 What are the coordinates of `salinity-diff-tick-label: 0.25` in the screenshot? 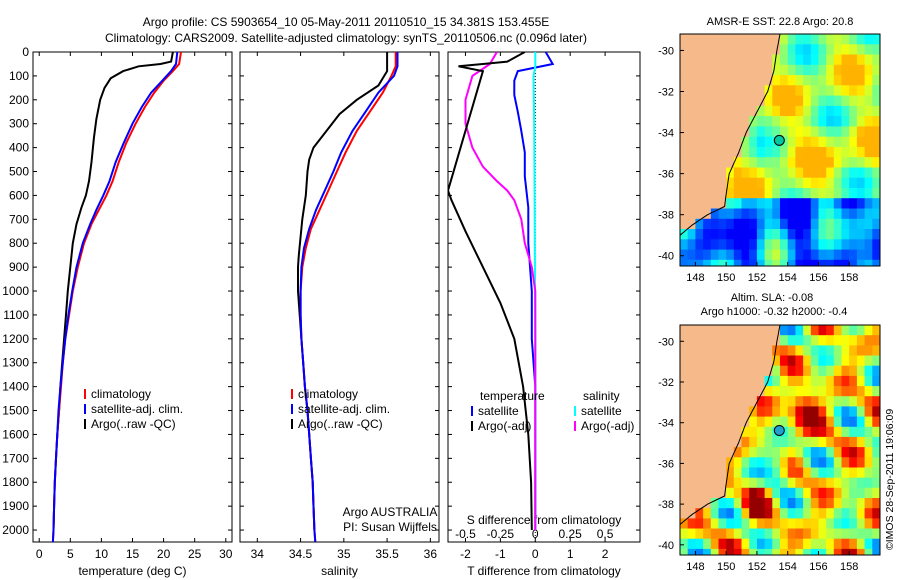 It's located at (571, 534).